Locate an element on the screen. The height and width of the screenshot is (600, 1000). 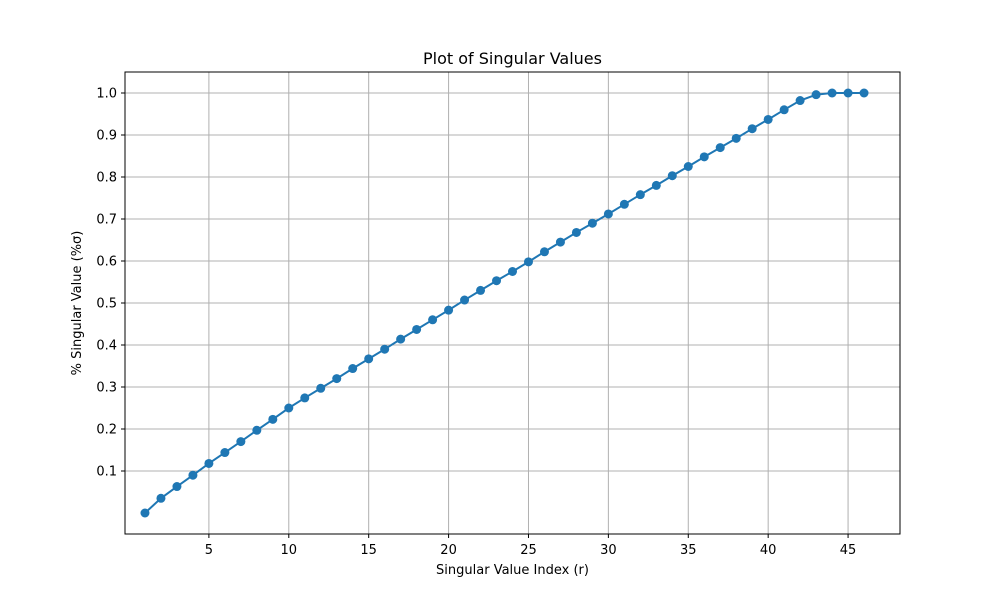
y-tick-label: 0.9 is located at coordinates (106, 136).